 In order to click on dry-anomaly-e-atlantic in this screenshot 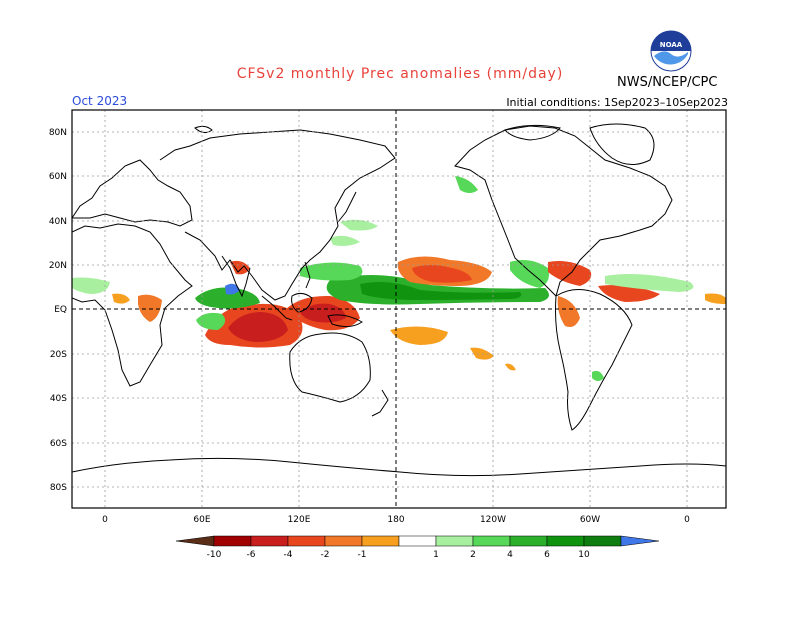, I will do `click(715, 298)`.